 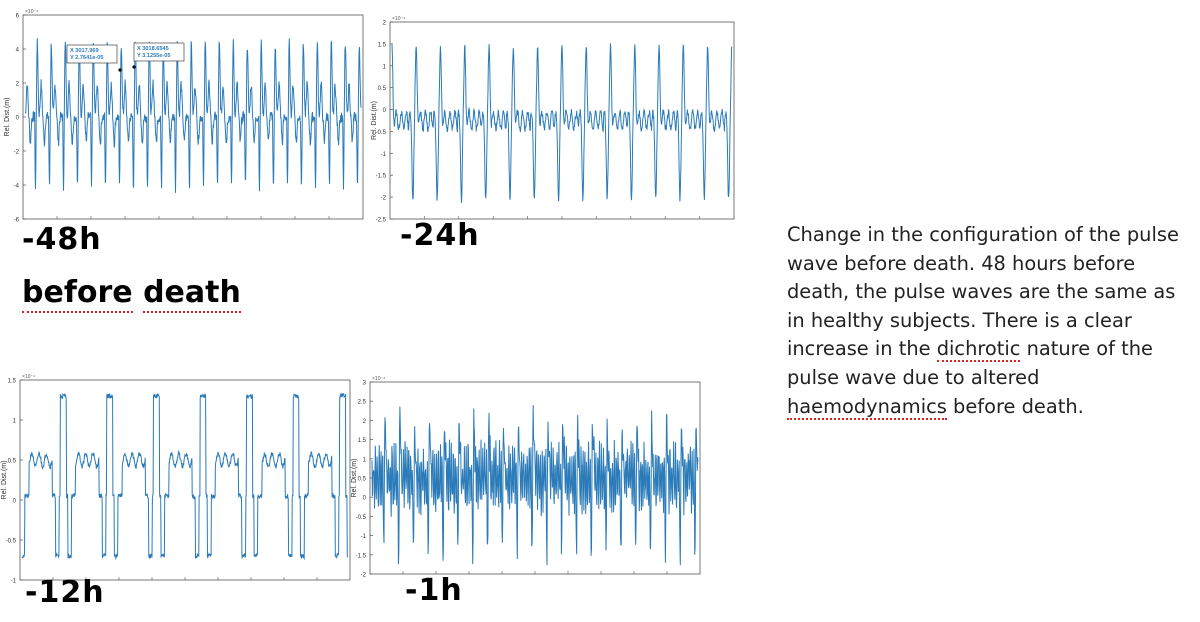 I want to click on chart-minus-12h-svg: 1.5 1 0.5 0 -0.5 -1 ×10⁻⁴ Rel. Dist.(m), so click(x=176, y=479).